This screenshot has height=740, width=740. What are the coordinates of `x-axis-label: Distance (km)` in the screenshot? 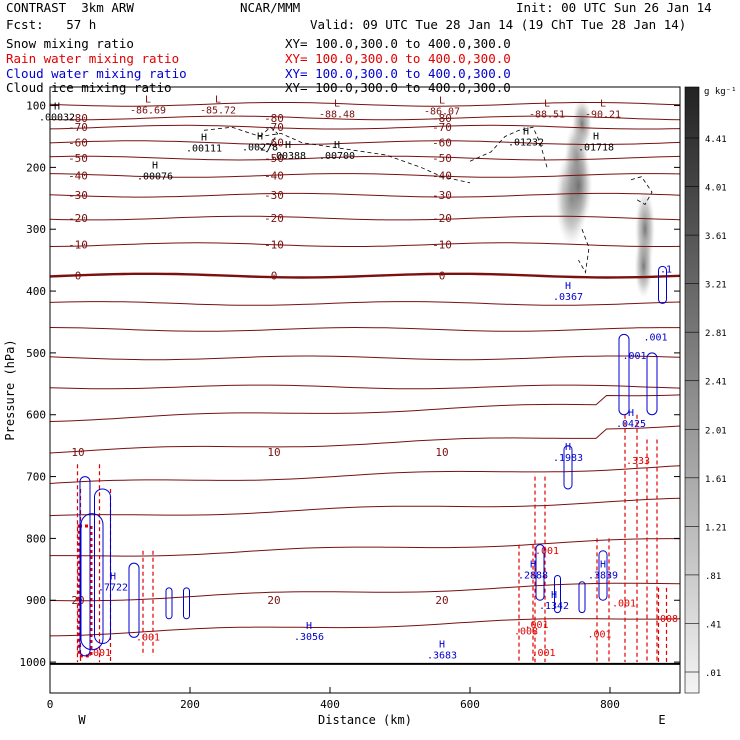 It's located at (365, 720).